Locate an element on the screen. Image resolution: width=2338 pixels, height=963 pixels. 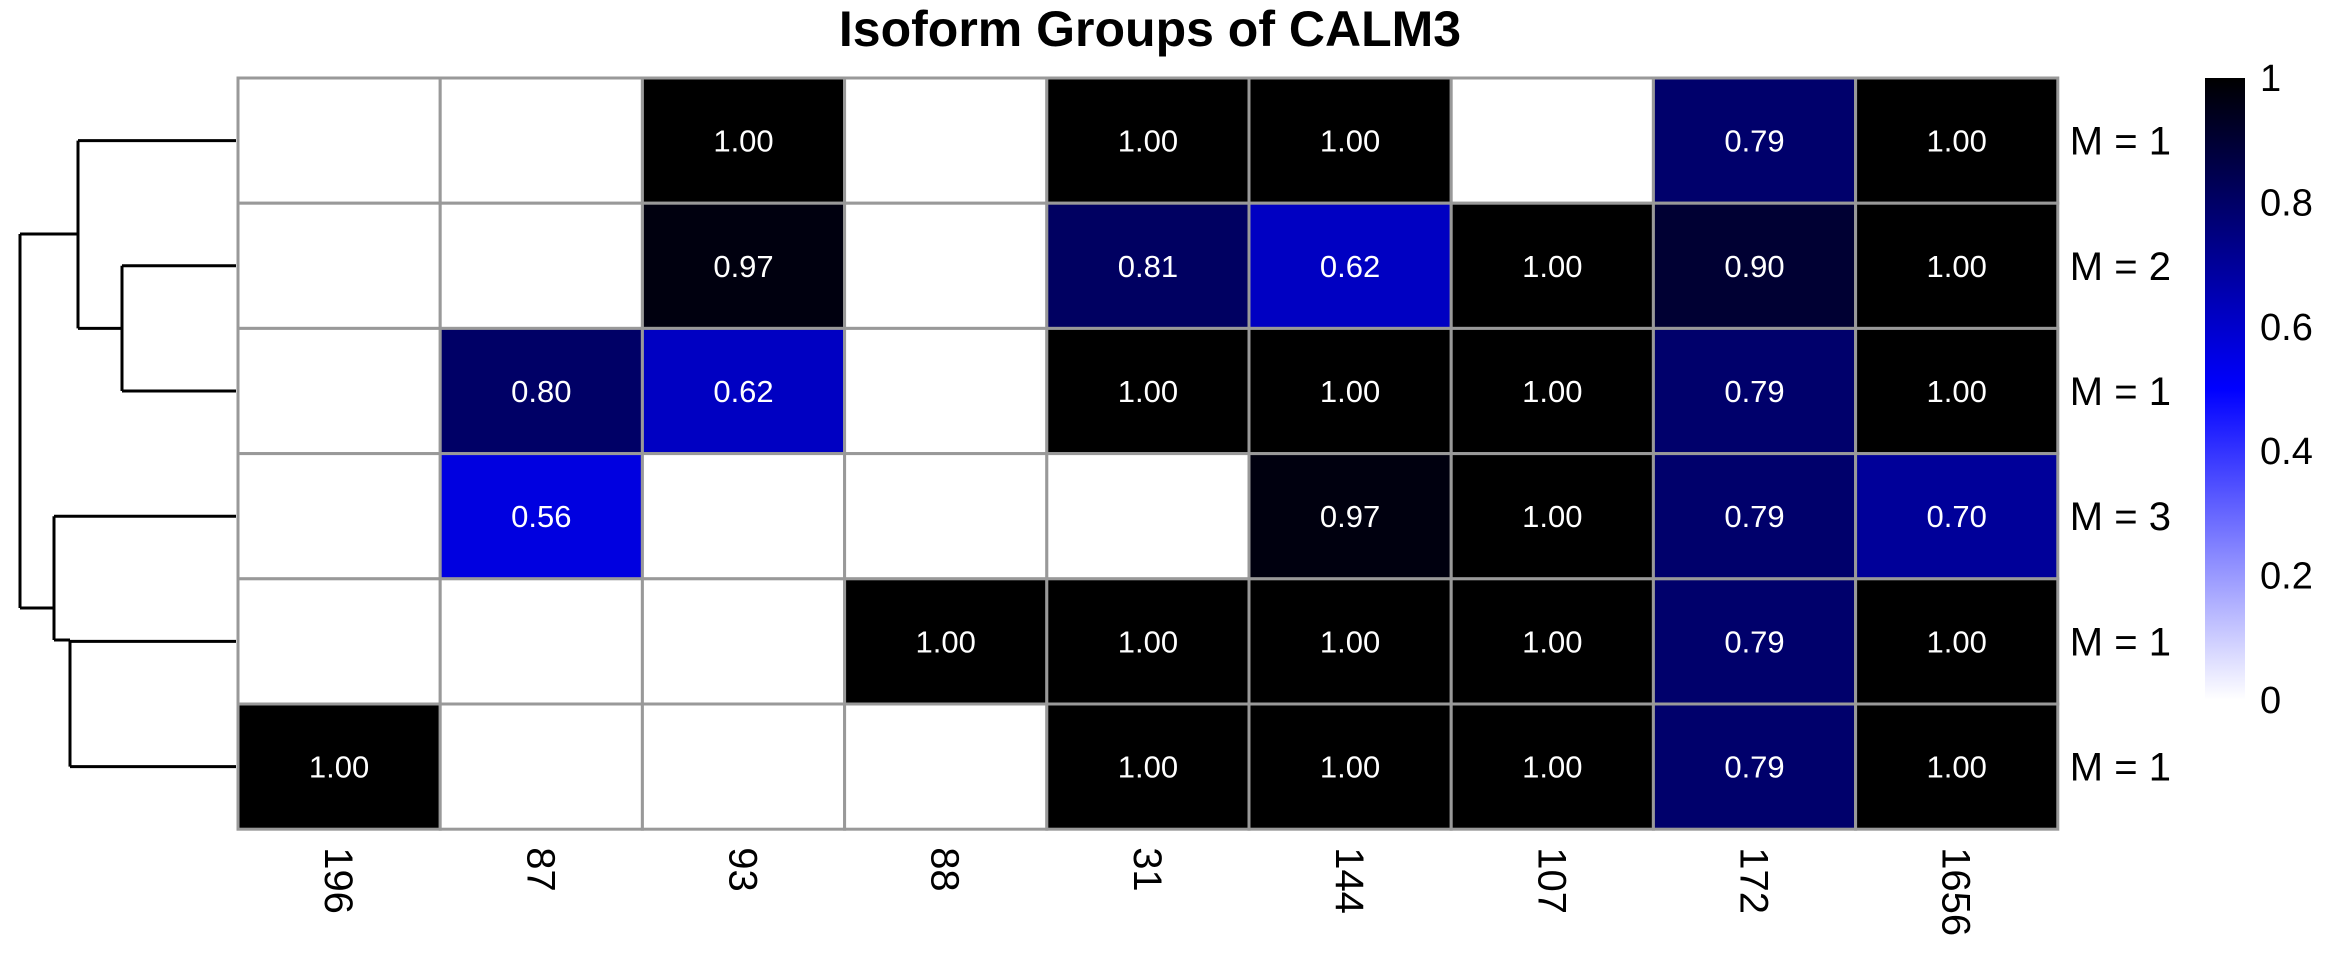
chart-title: Isoform Groups of CALM3 is located at coordinates (1150, 29).